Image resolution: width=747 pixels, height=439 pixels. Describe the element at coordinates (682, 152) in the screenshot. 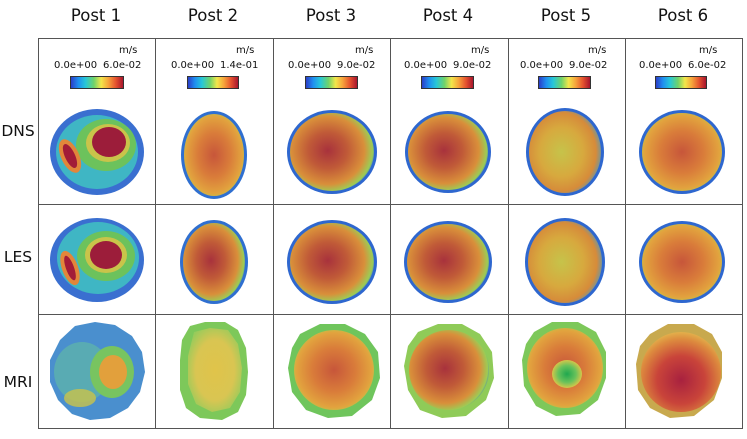

I see `dns-post-6-contour` at that location.